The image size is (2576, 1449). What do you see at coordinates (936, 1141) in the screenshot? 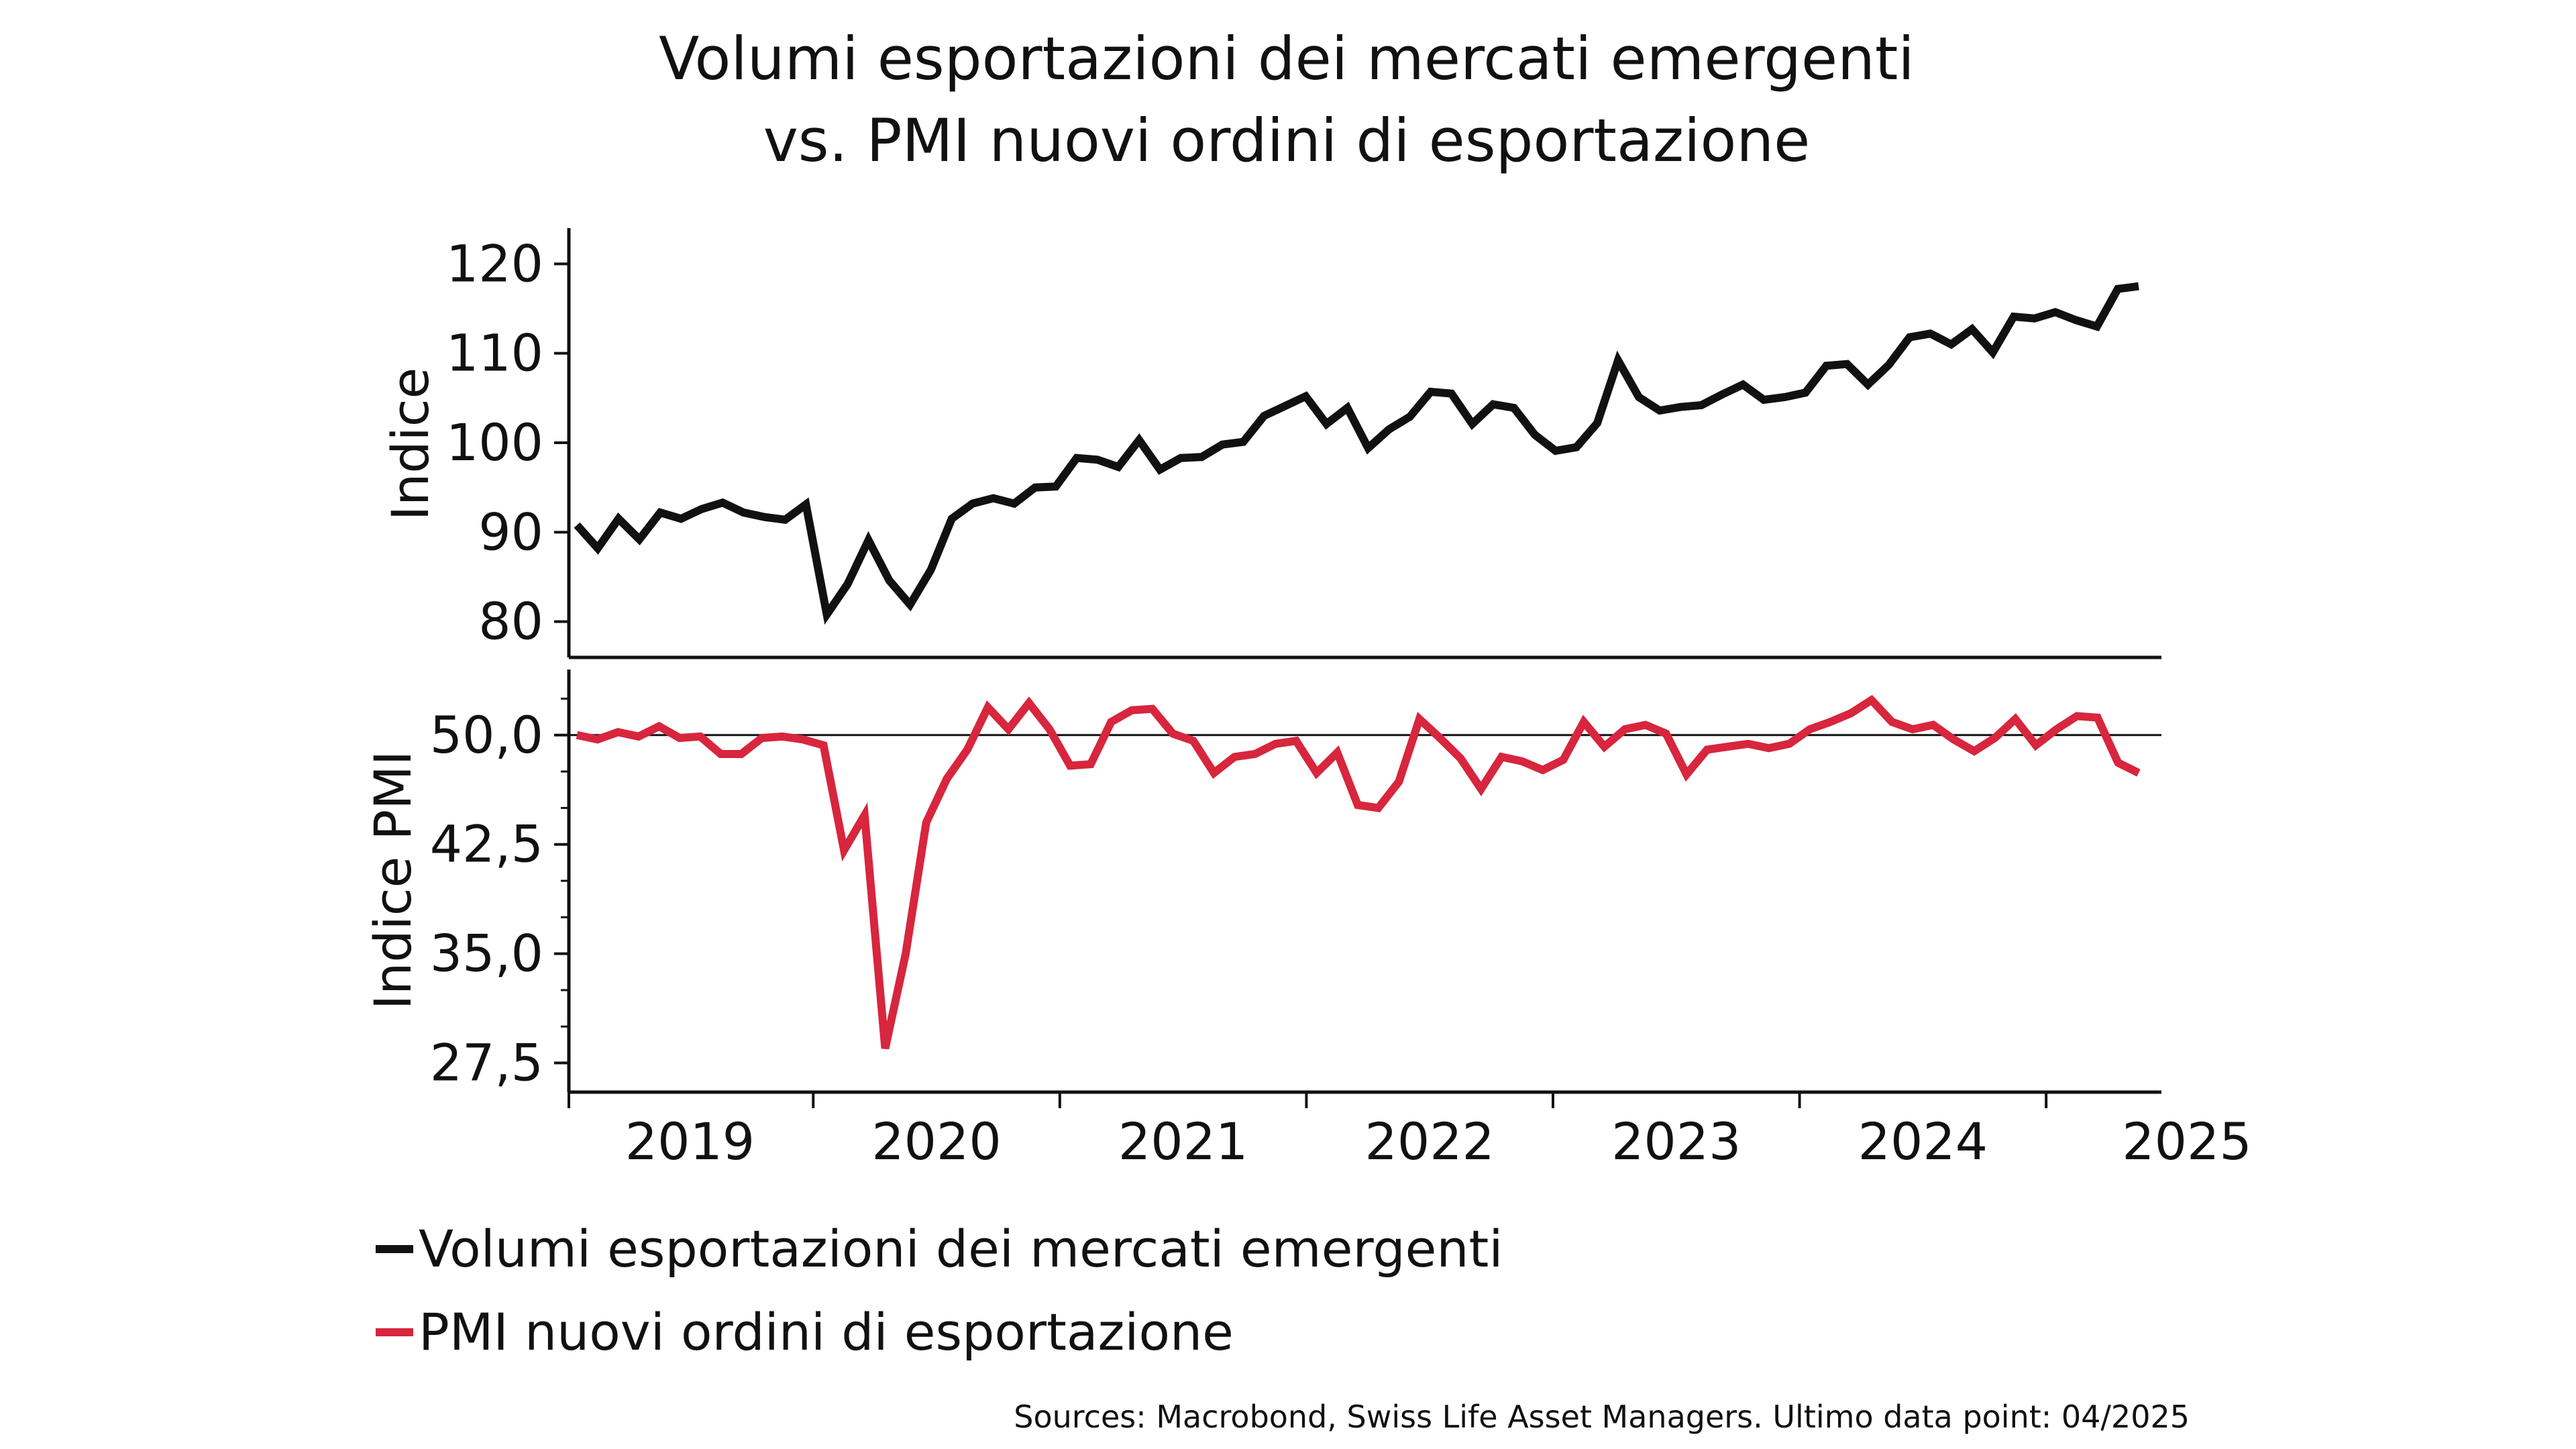
I see `x-tick-label: 2020` at bounding box center [936, 1141].